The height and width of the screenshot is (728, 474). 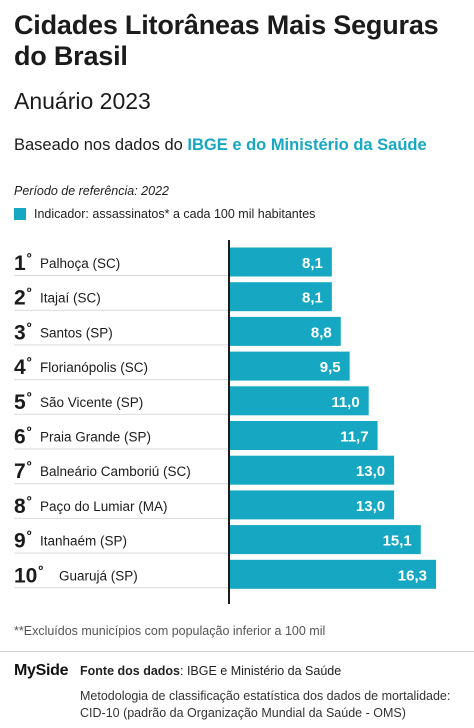 I want to click on city-label: Balneário Camboriú (SC), so click(x=115, y=471).